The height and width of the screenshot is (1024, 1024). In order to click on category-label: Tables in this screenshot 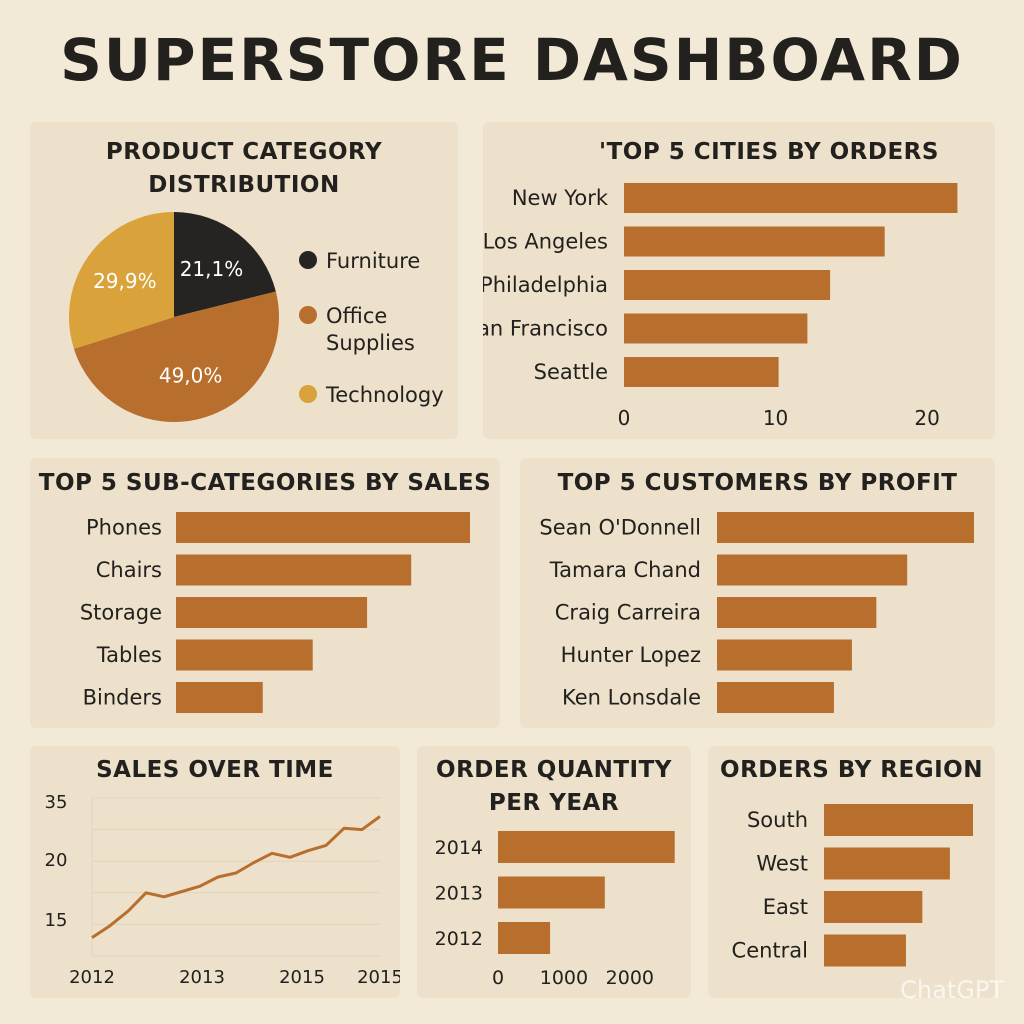, I will do `click(129, 655)`.